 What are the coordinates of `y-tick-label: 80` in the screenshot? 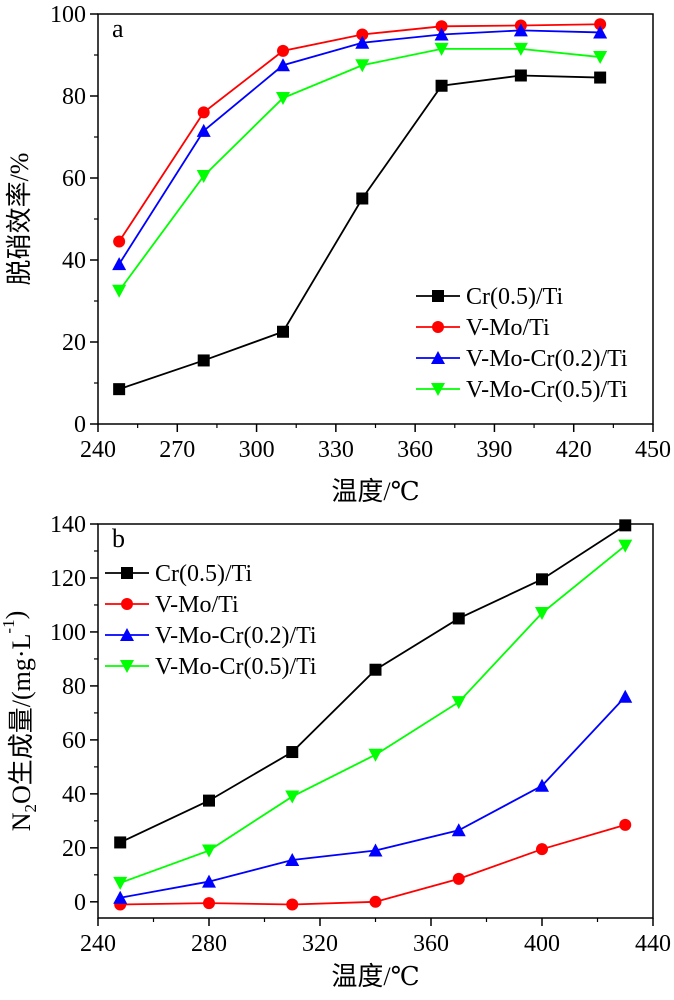 It's located at (74, 687).